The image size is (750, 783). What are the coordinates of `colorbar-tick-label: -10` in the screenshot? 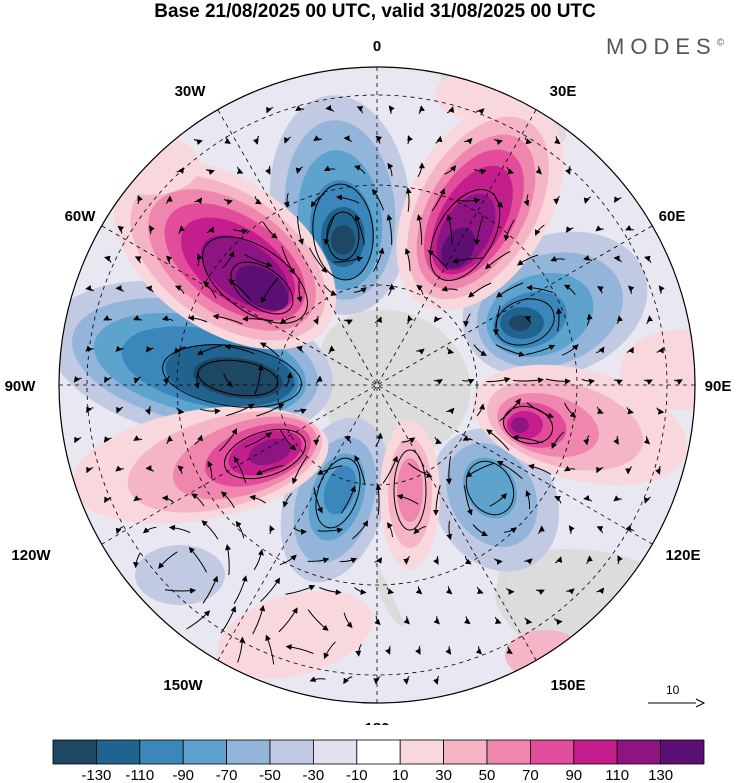 It's located at (357, 775).